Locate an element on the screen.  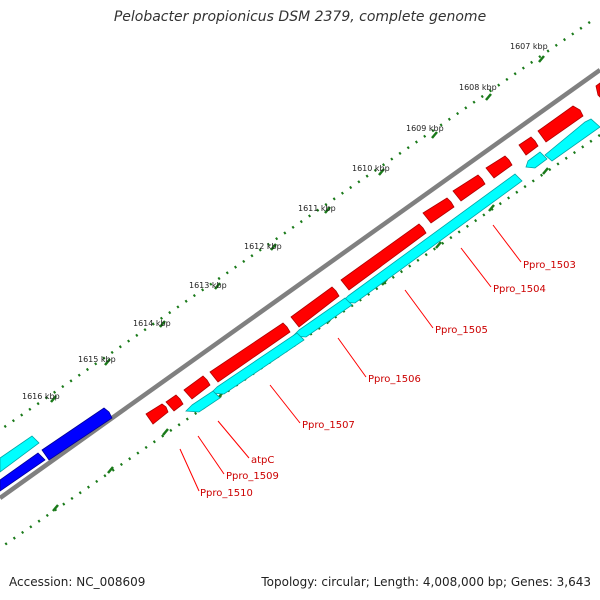
other-genes is located at coordinates (56, 449).